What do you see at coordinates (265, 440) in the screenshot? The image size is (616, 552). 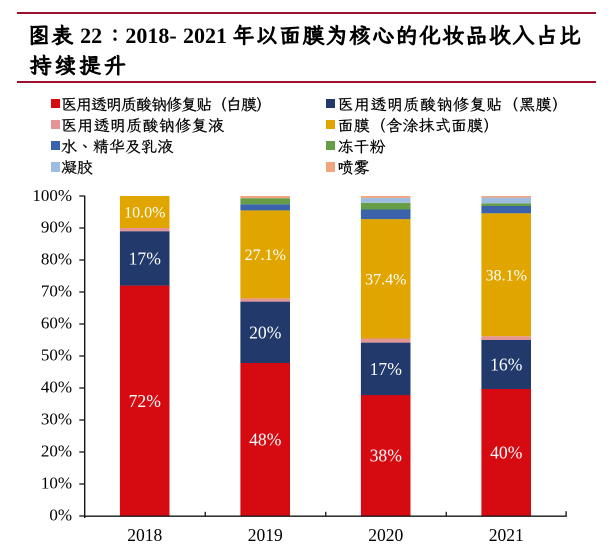 I see `svg-text: 48%` at bounding box center [265, 440].